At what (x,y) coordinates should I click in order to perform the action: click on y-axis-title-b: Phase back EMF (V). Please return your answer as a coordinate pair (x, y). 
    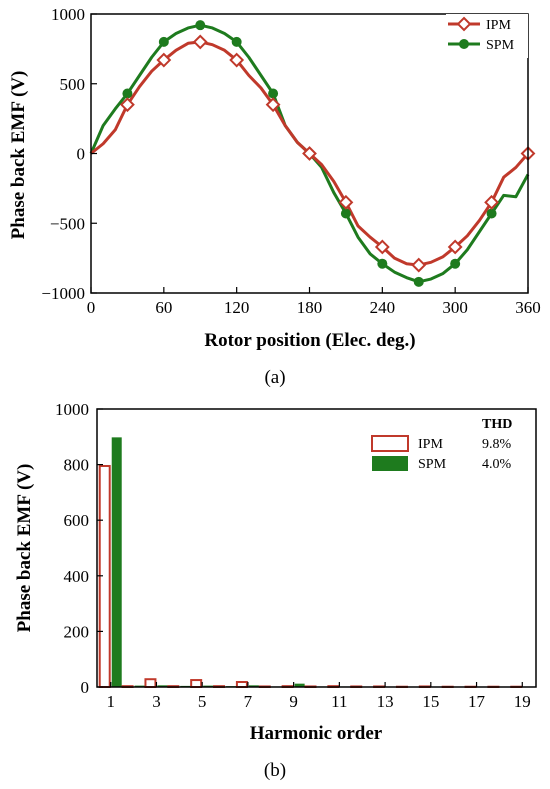
    Looking at the image, I should click on (24, 548).